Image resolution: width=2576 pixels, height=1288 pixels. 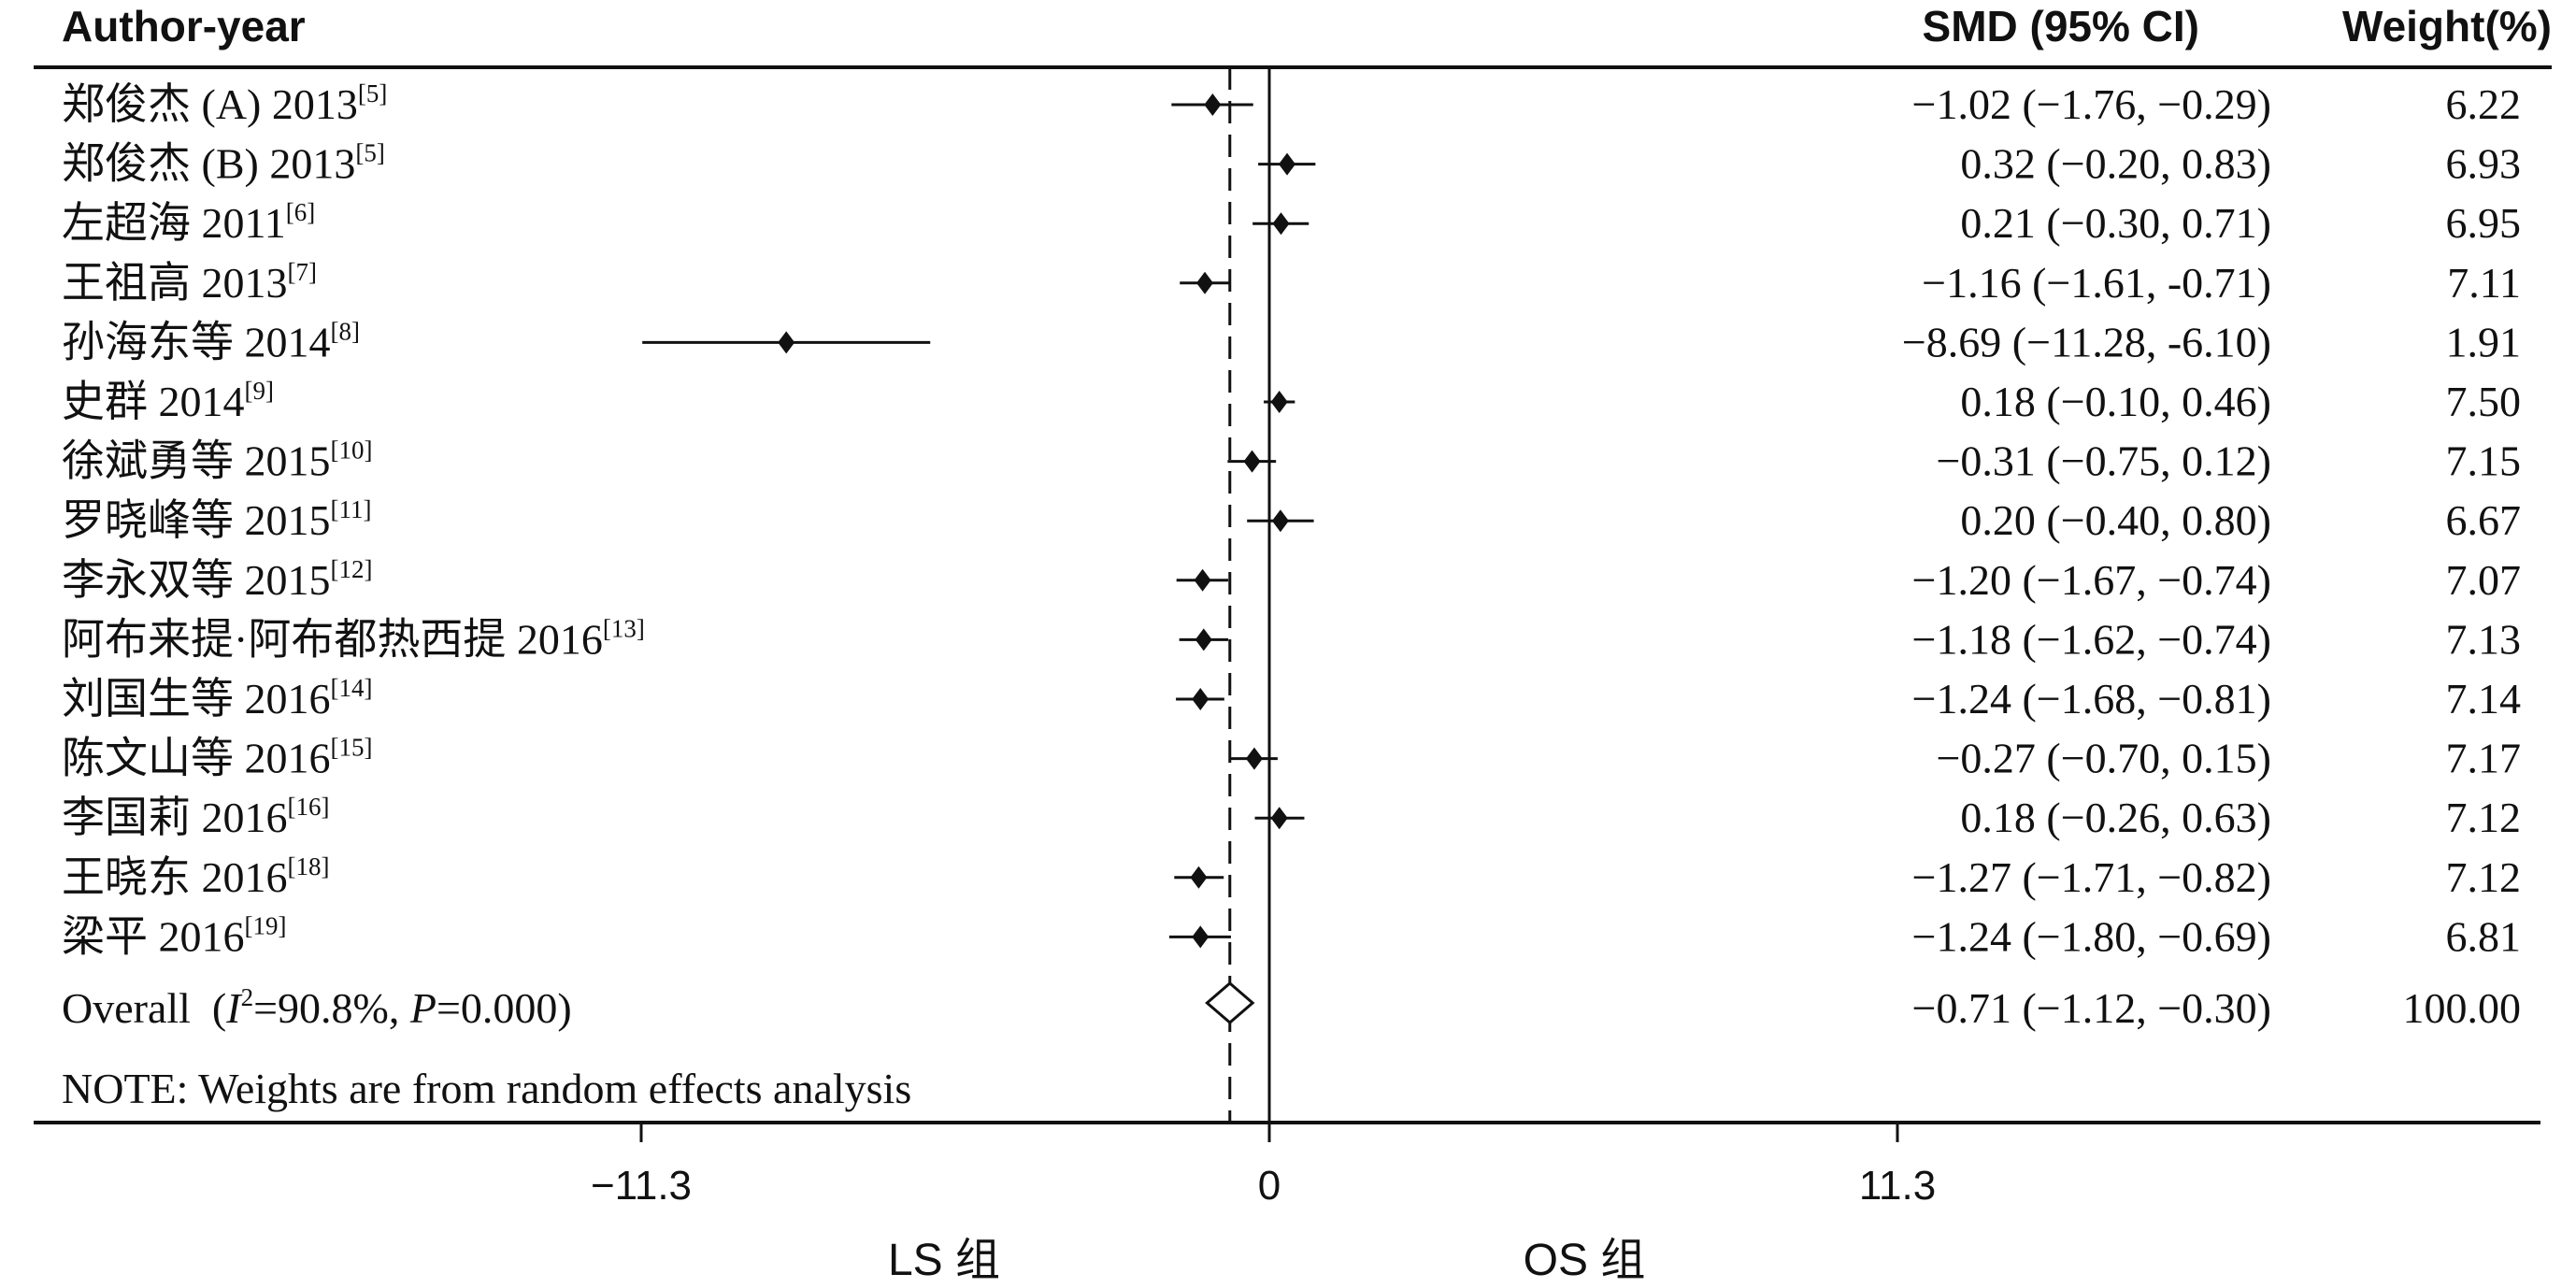 What do you see at coordinates (153, 401) in the screenshot?
I see `study-name: 史群 2014` at bounding box center [153, 401].